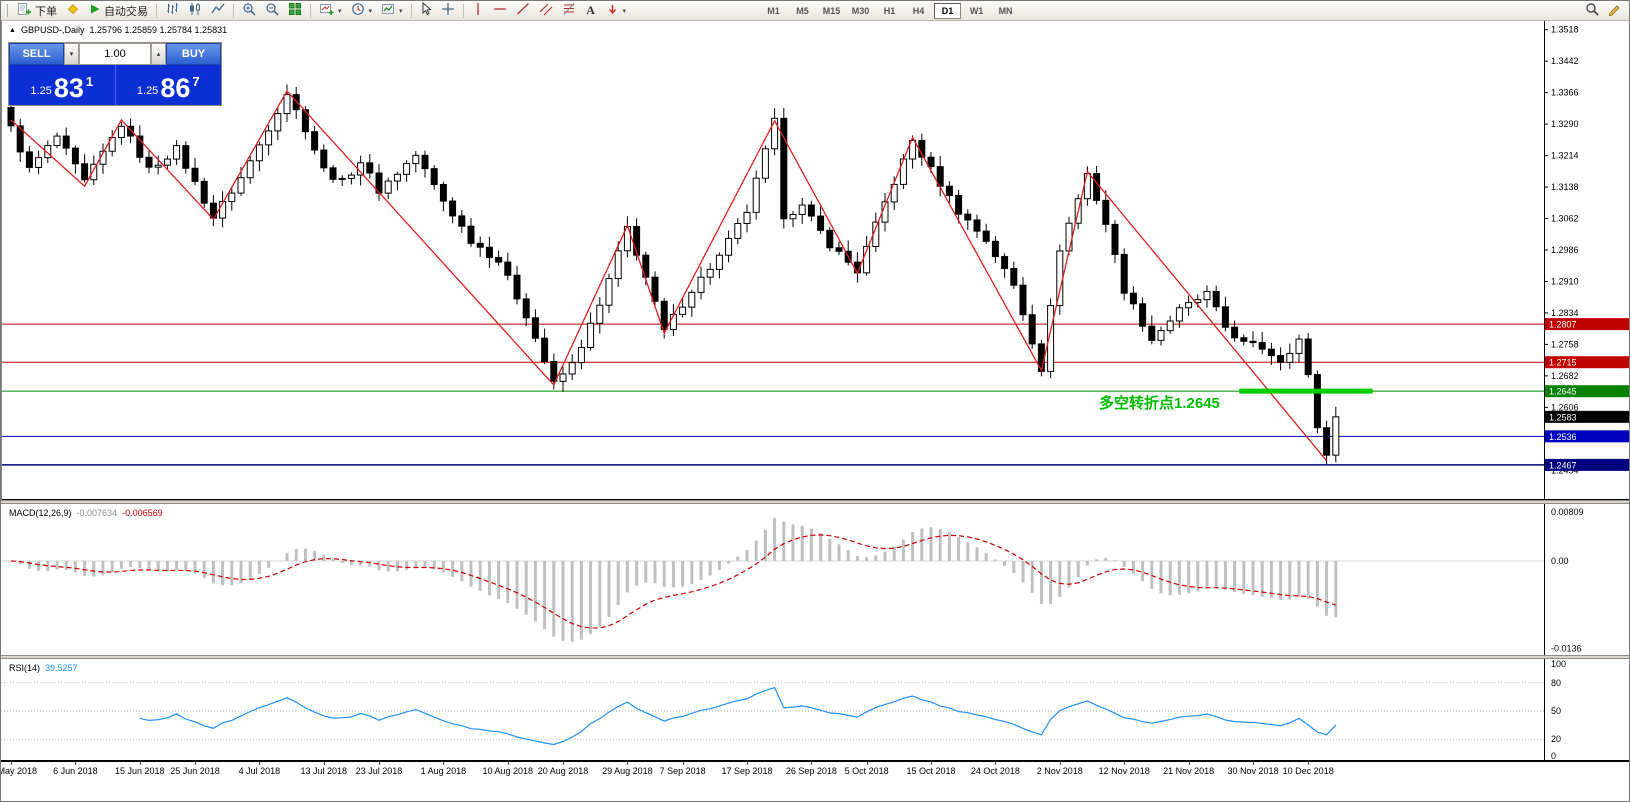 This screenshot has height=802, width=1630. I want to click on svg-text: 1.3214, so click(1565, 156).